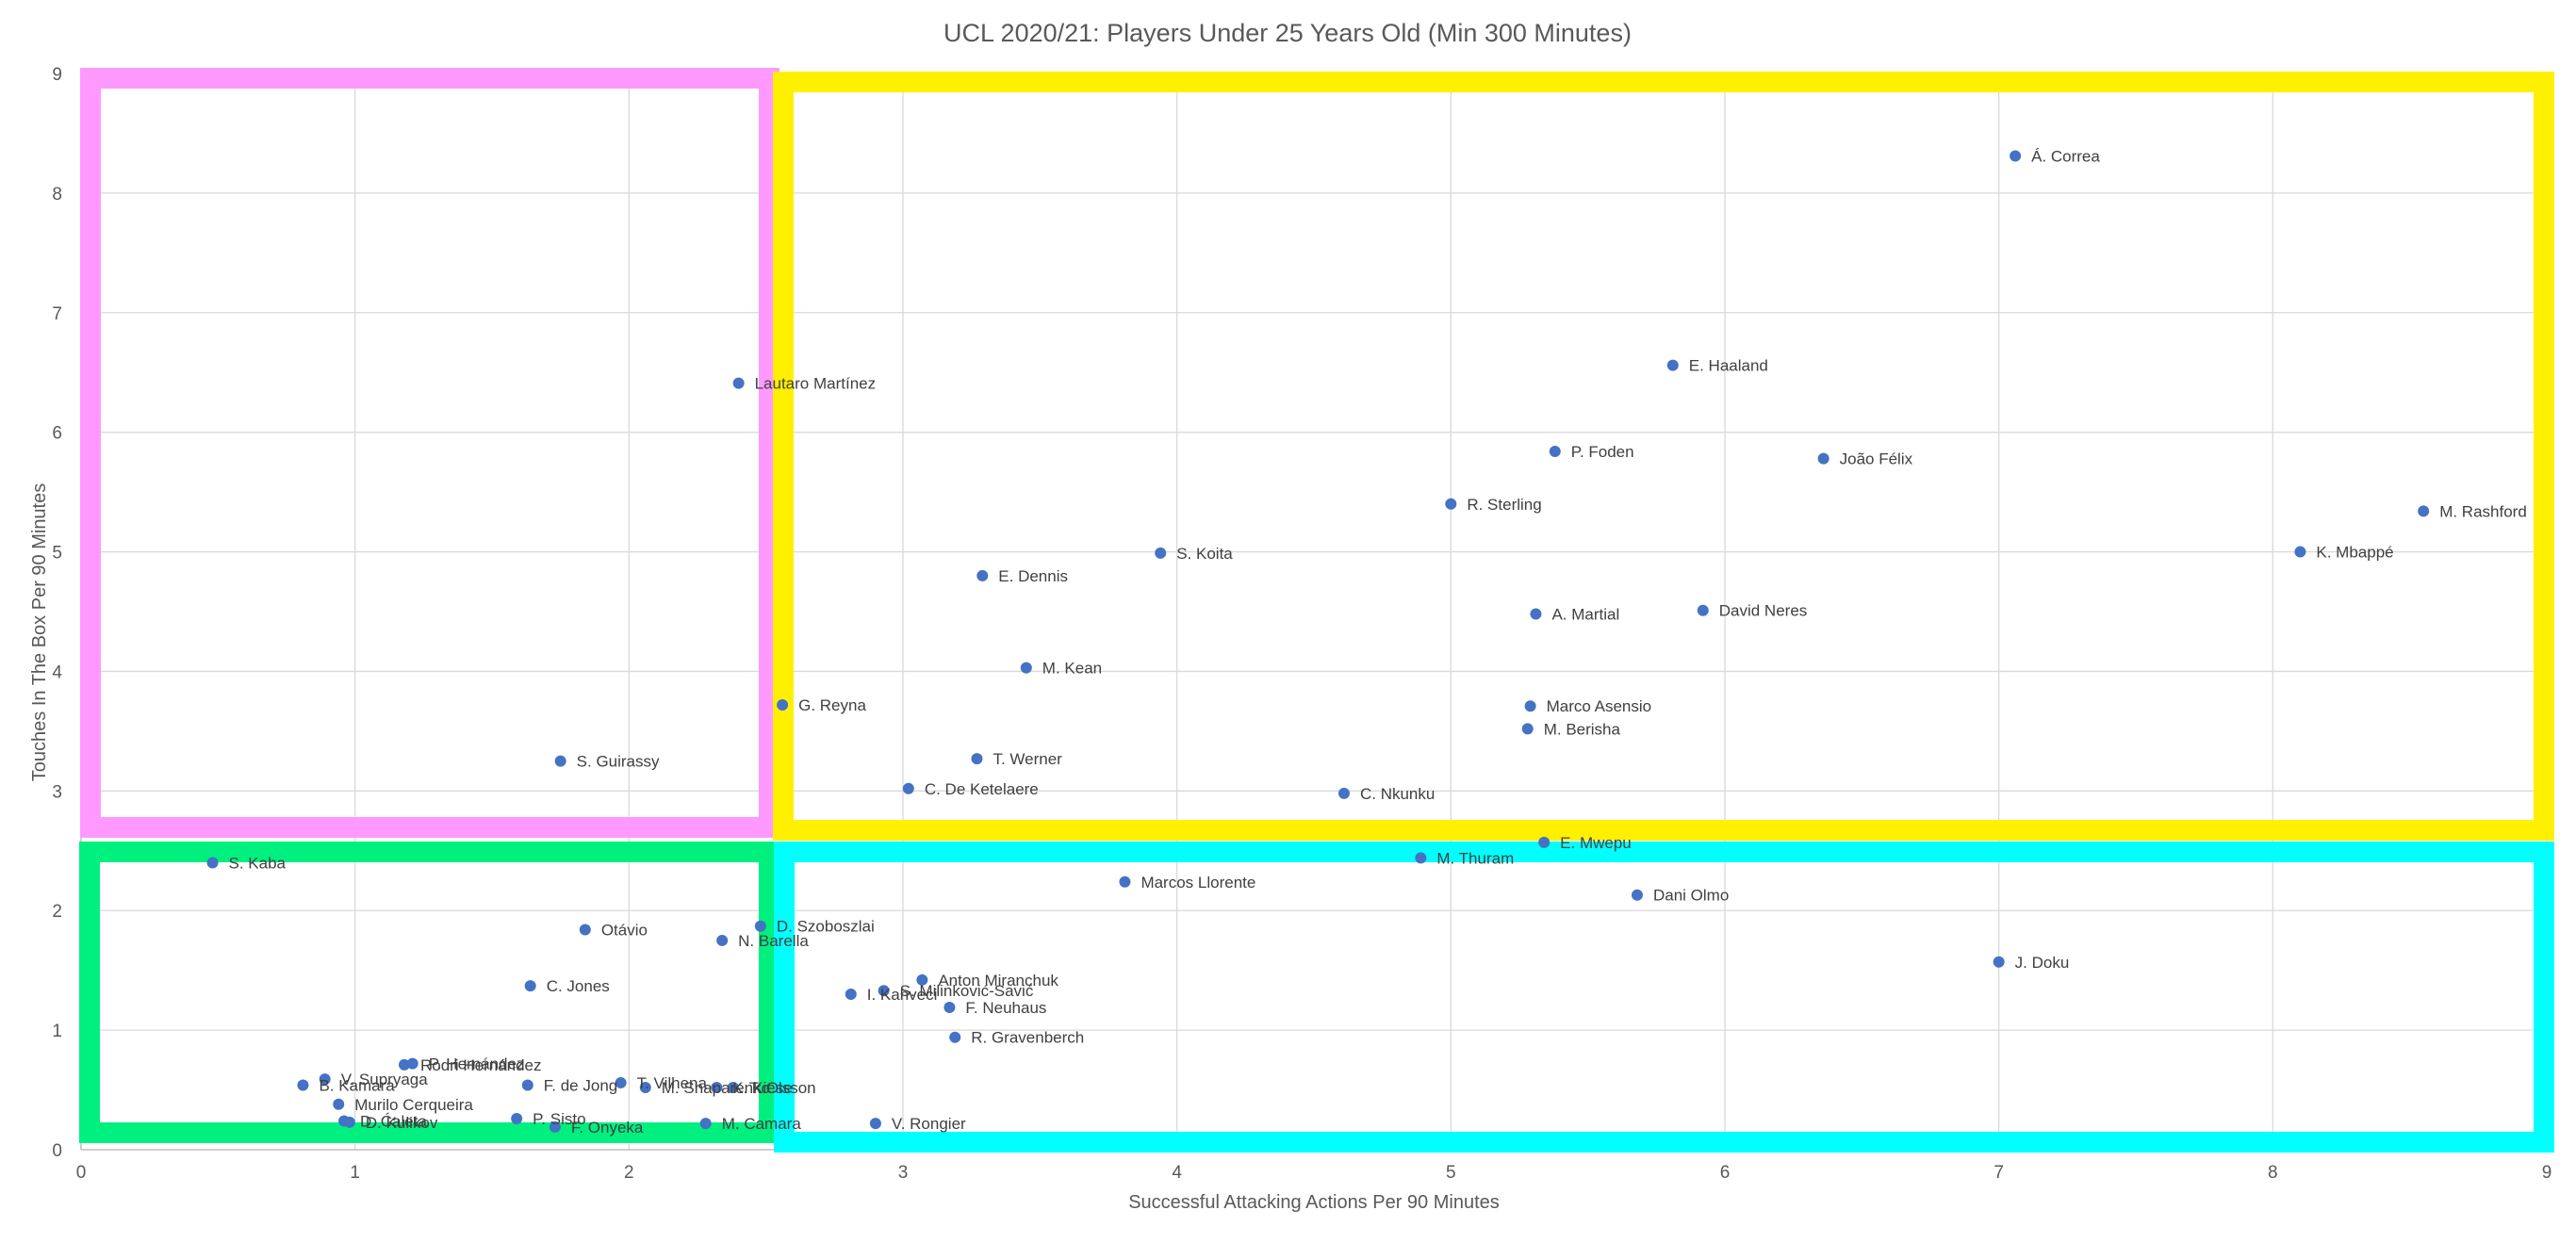 Image resolution: width=2576 pixels, height=1243 pixels. Describe the element at coordinates (1876, 459) in the screenshot. I see `data-point-label: João Félix` at that location.